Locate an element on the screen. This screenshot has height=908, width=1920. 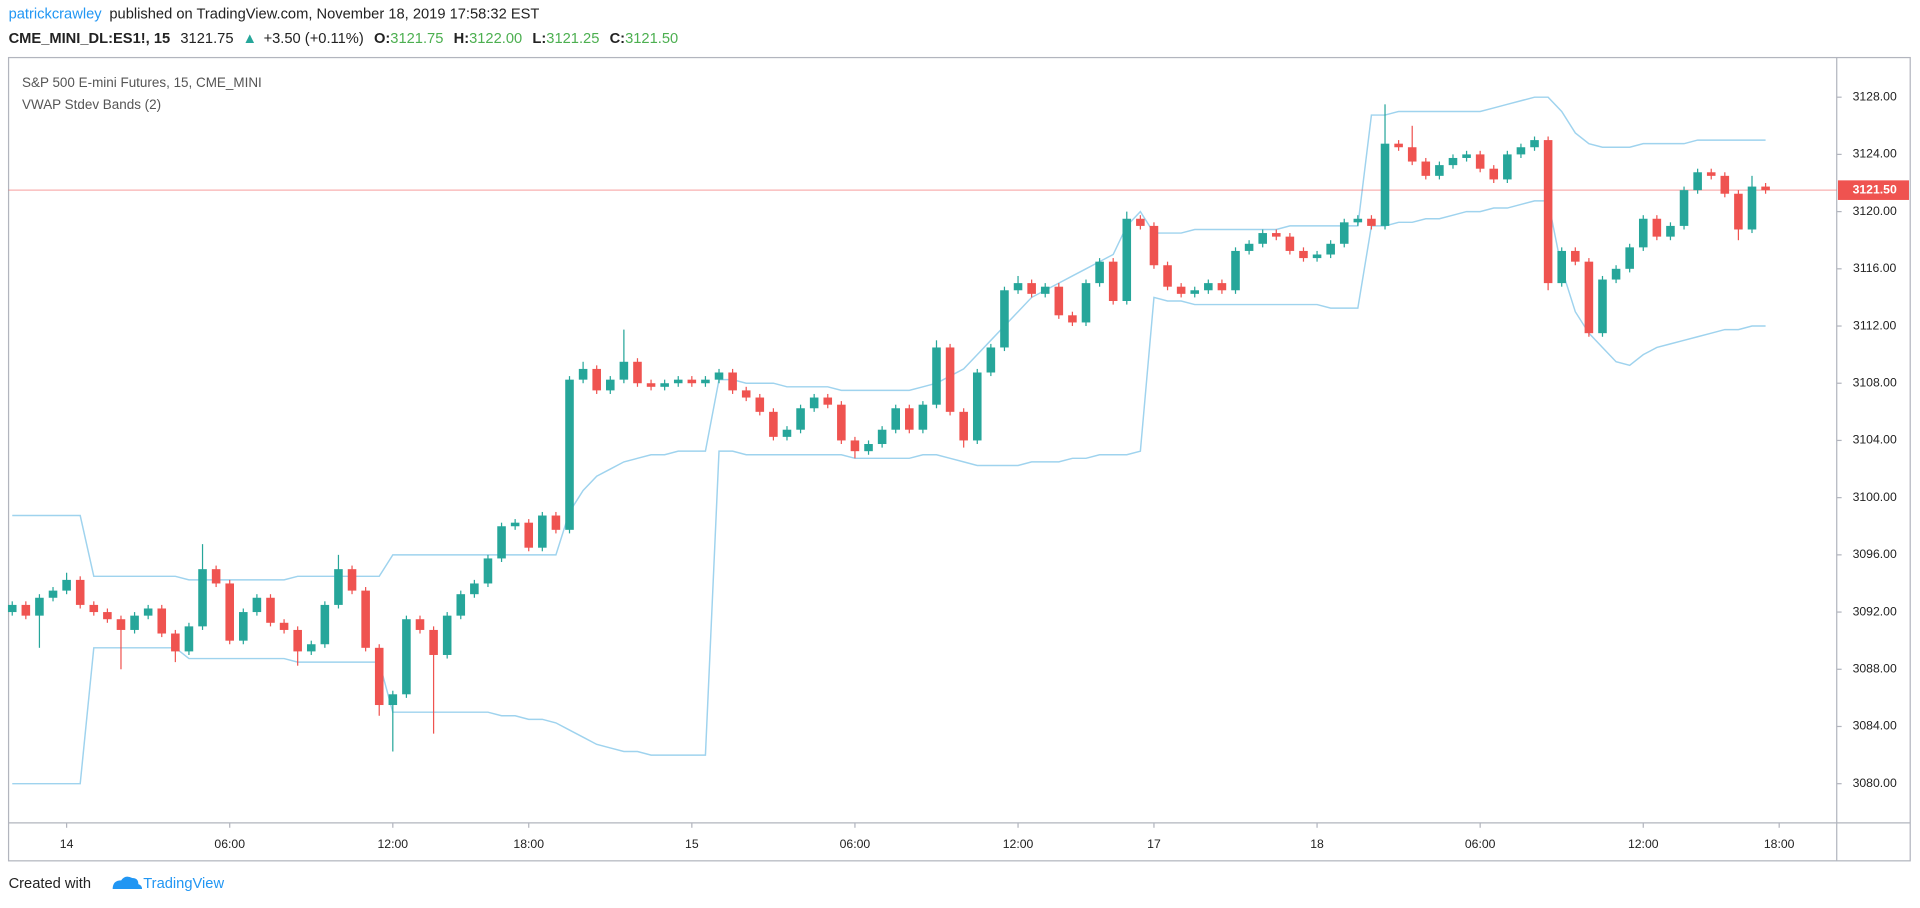
y-tick-label: 3104.00 is located at coordinates (1875, 440).